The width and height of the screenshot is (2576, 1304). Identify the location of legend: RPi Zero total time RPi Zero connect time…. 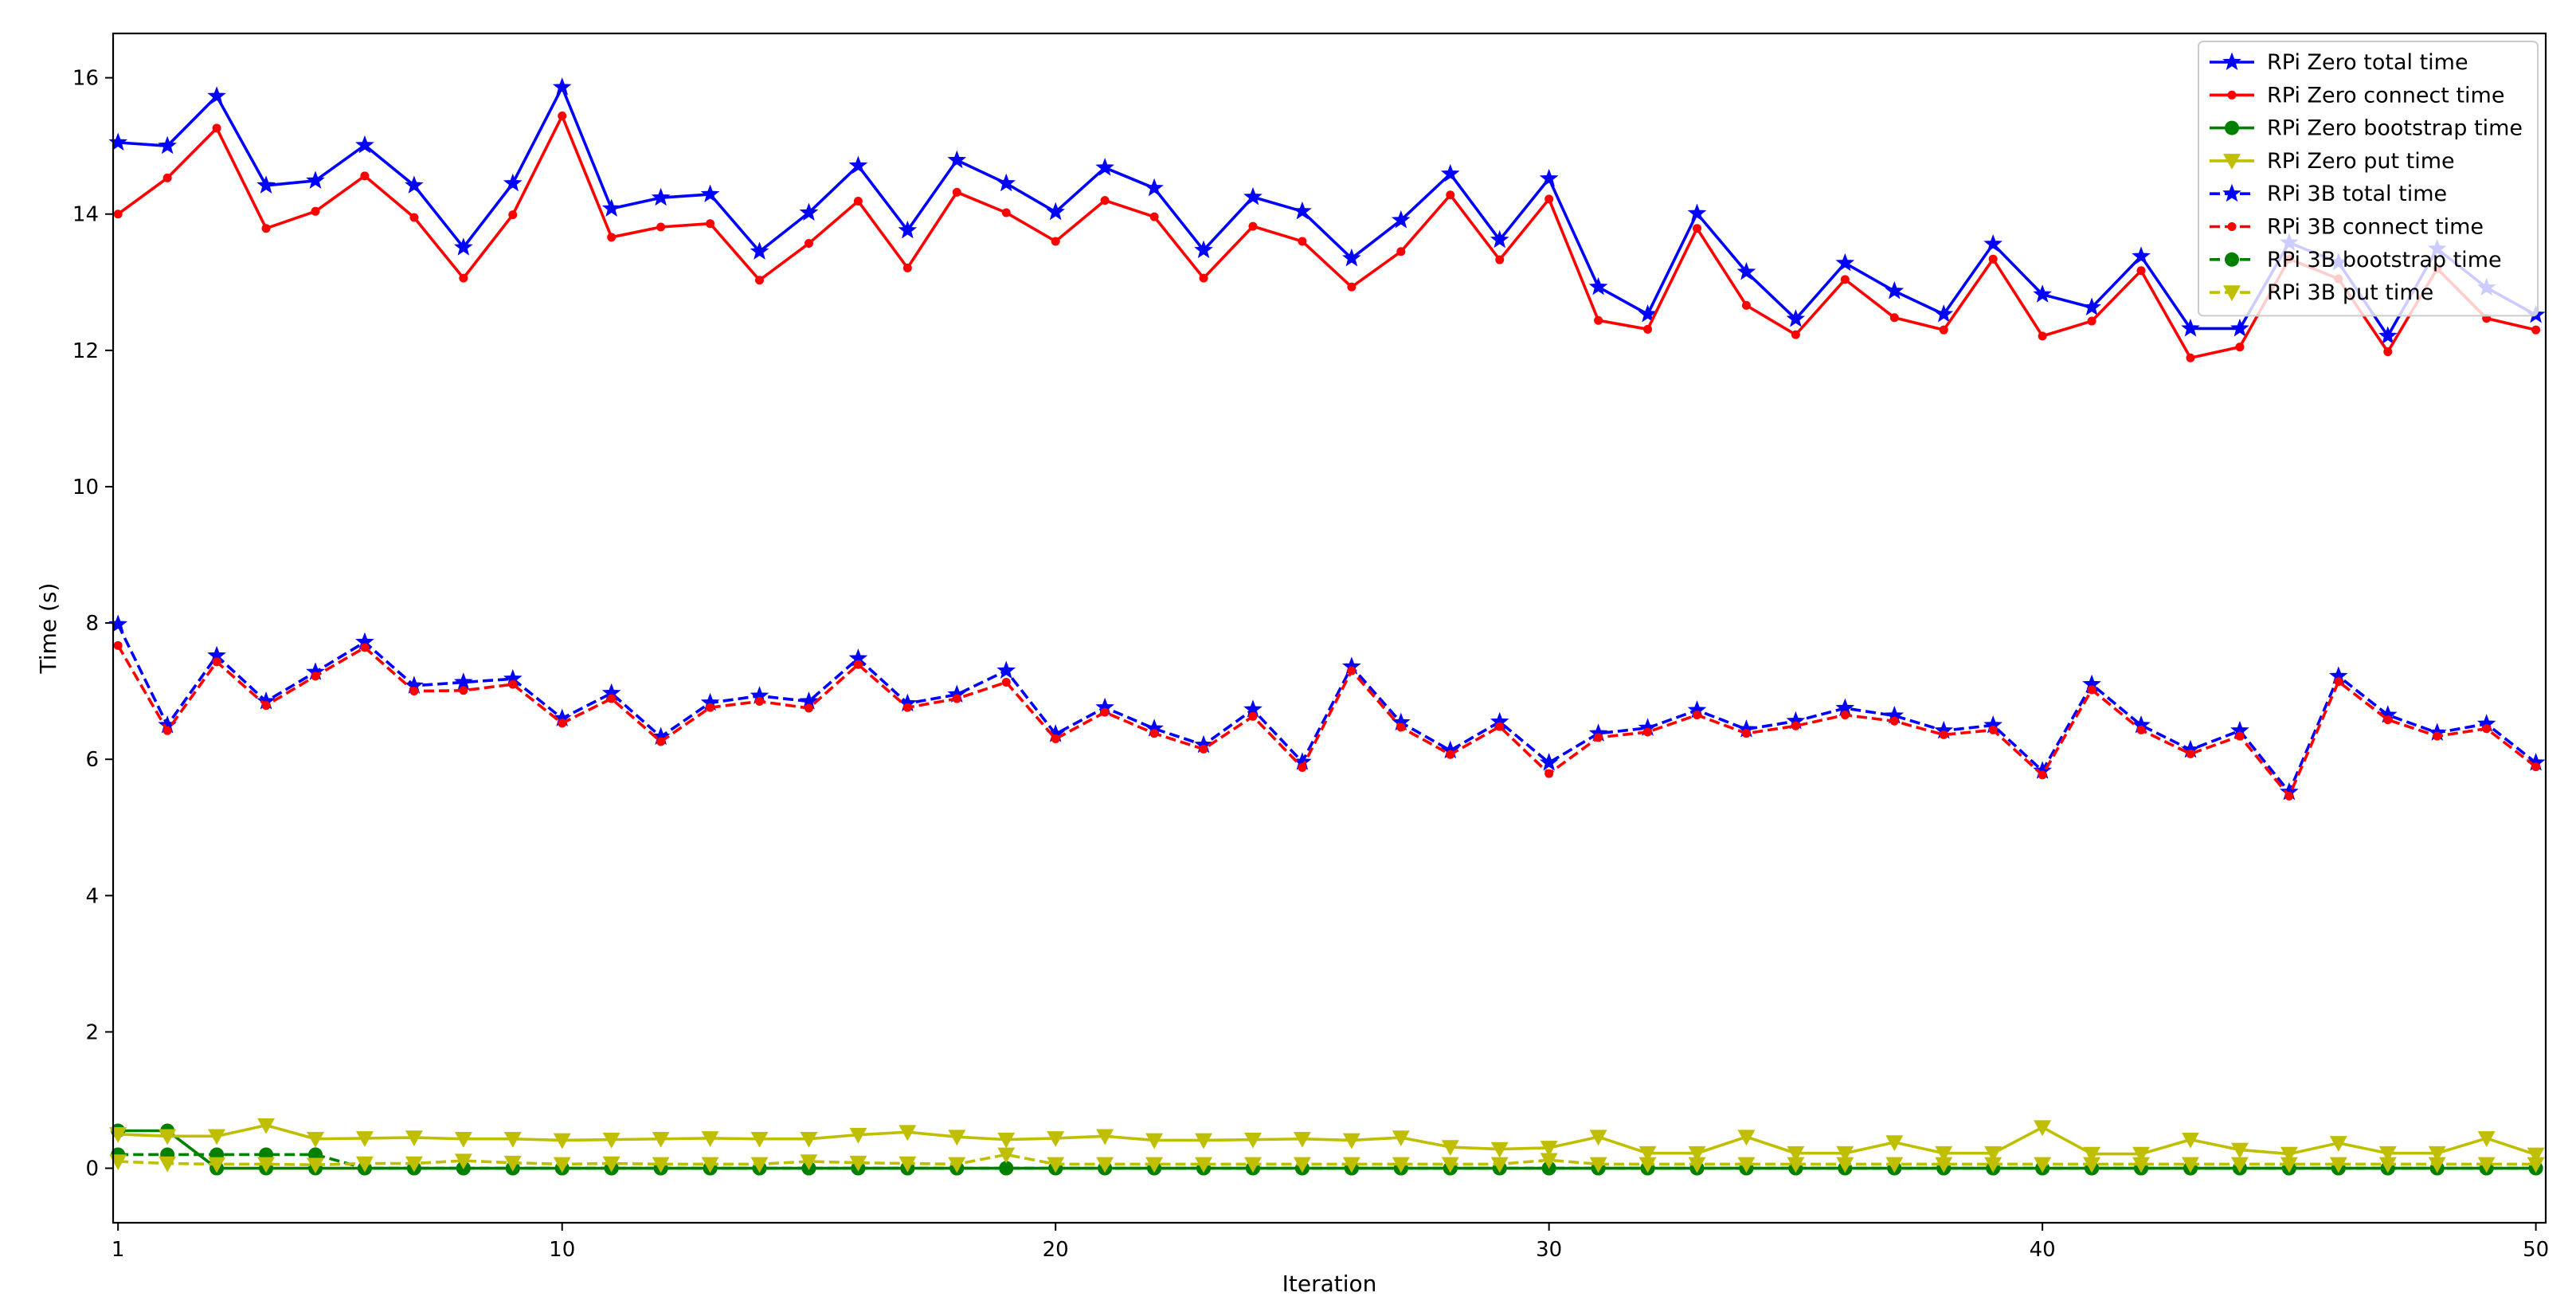
(2368, 179).